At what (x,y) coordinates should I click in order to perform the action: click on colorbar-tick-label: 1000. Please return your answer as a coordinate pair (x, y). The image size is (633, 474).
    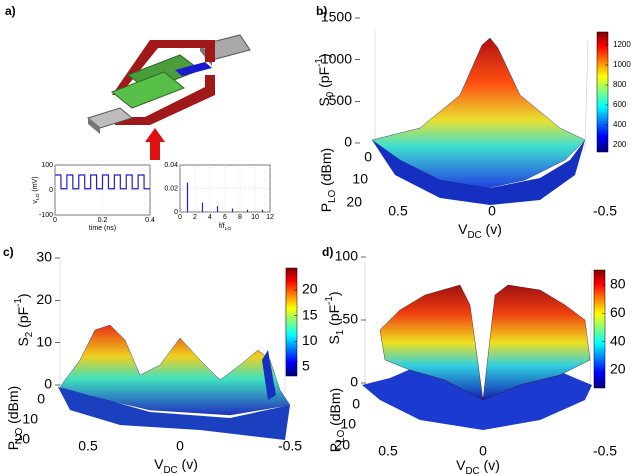
    Looking at the image, I should click on (622, 64).